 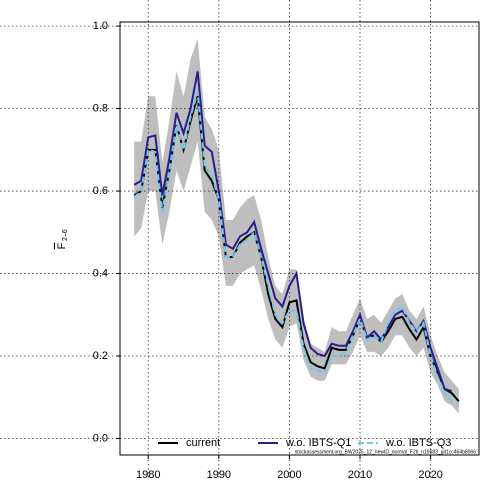 I want to click on legend-label: current, so click(x=203, y=443).